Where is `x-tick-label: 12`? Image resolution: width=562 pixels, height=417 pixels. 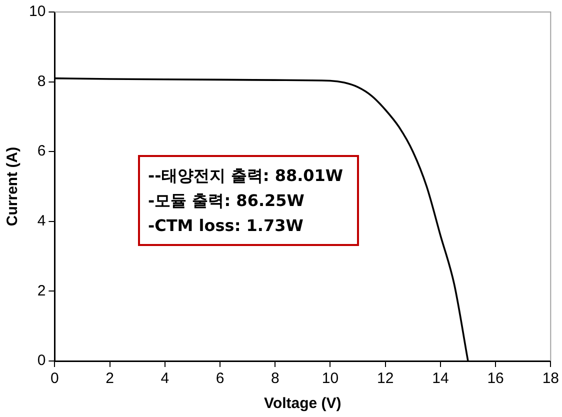 x-tick-label: 12 is located at coordinates (385, 379).